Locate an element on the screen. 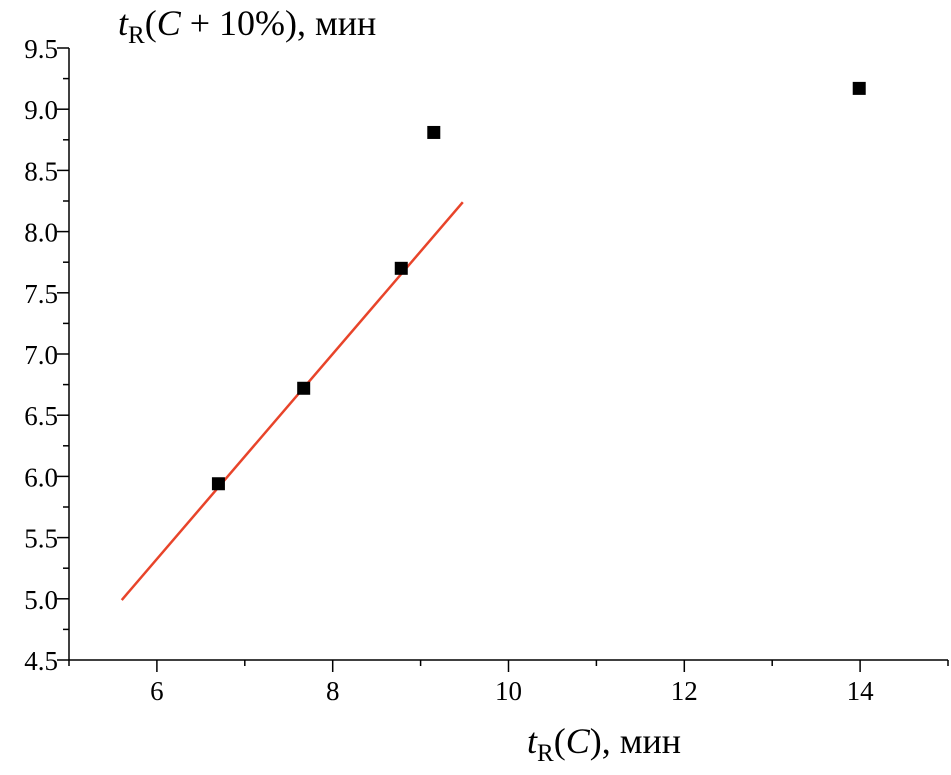 This screenshot has width=951, height=775. y-tick-label: 7.0 is located at coordinates (41, 355).